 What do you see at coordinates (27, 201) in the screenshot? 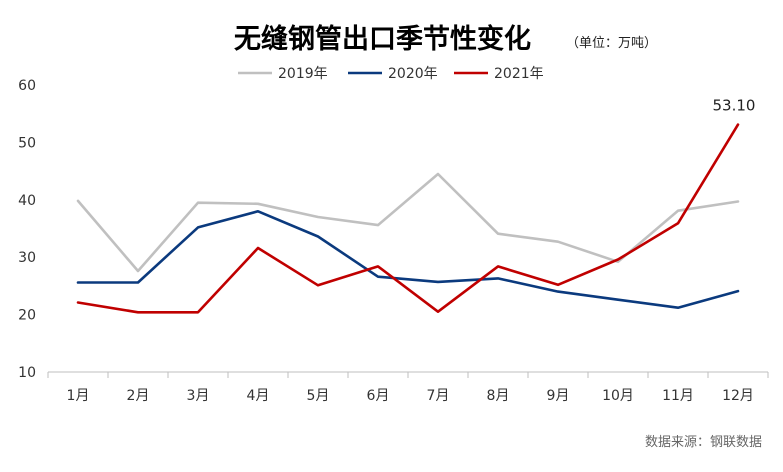
I see `y-tick-label: 40` at bounding box center [27, 201].